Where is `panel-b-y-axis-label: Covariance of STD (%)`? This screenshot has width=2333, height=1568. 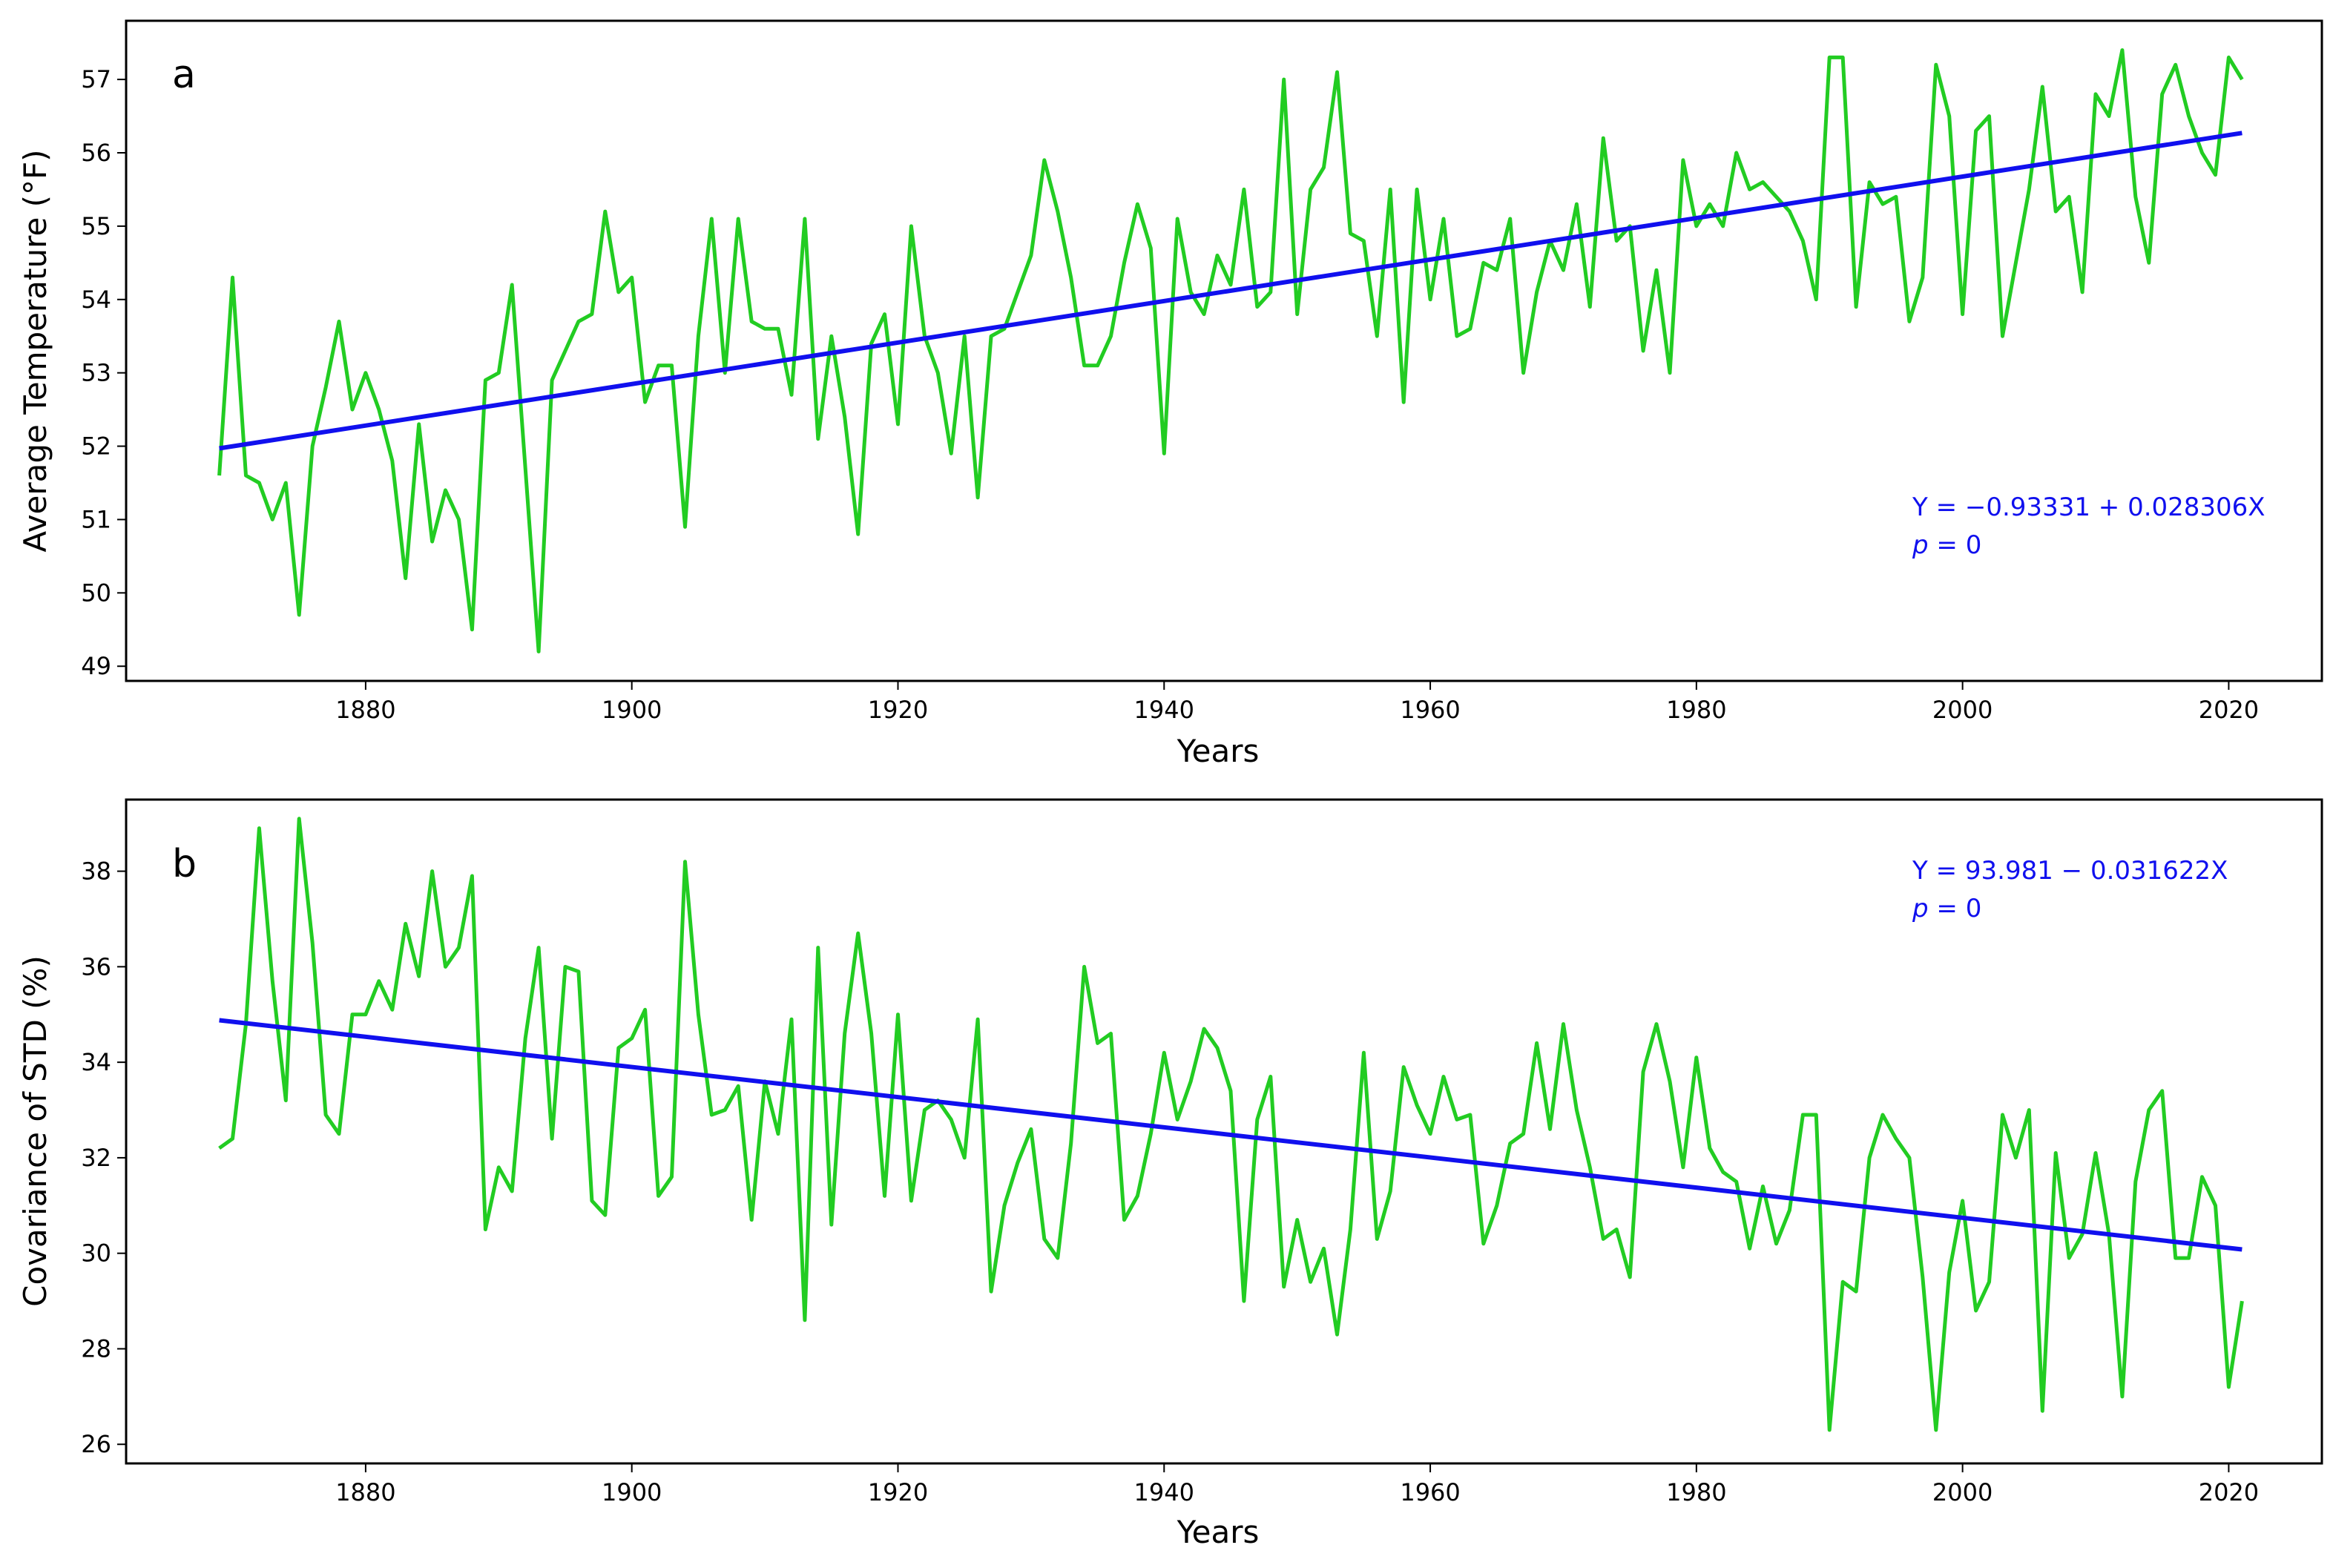 panel-b-y-axis-label: Covariance of STD (%) is located at coordinates (35, 1131).